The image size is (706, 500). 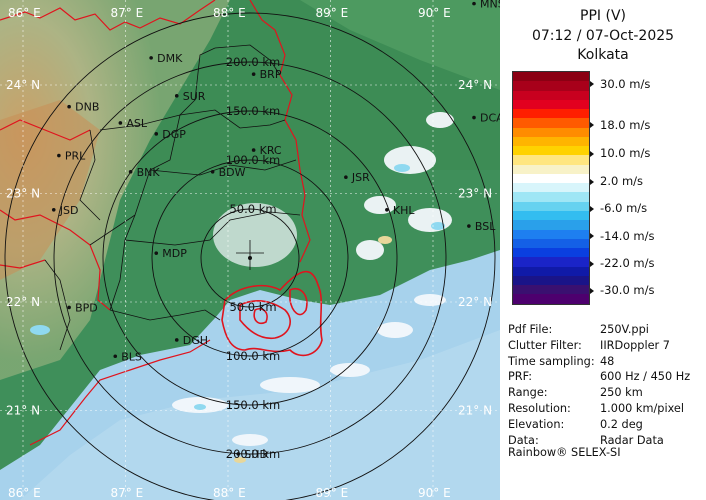 What do you see at coordinates (627, 263) in the screenshot?
I see `tick-label: -22.0 m/s` at bounding box center [627, 263].